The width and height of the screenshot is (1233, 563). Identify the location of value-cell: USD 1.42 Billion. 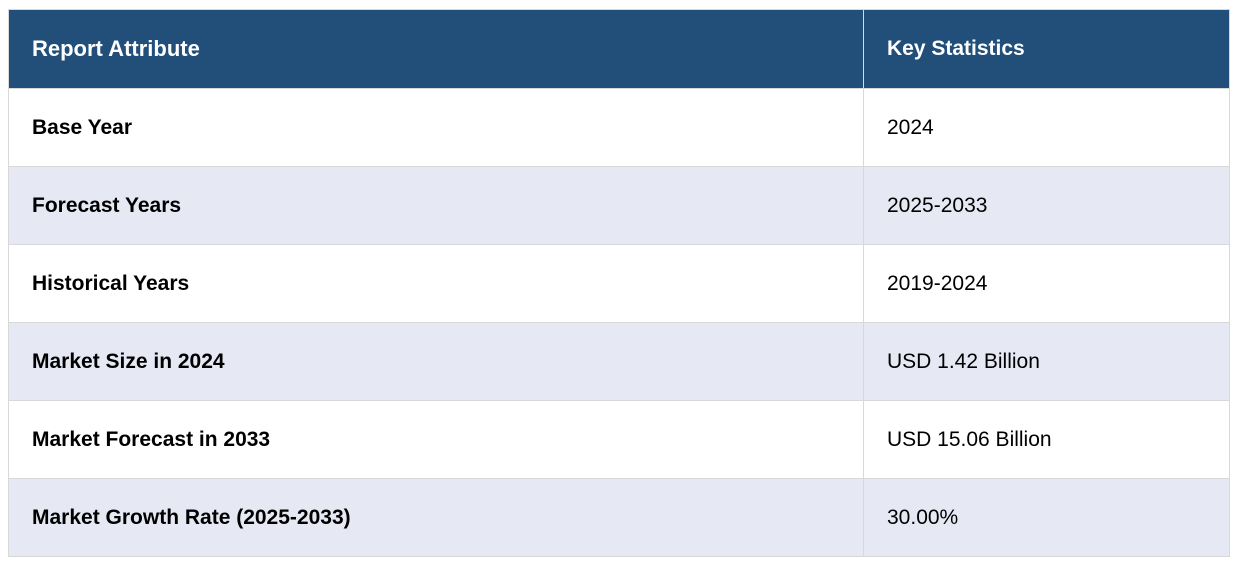
(1046, 361).